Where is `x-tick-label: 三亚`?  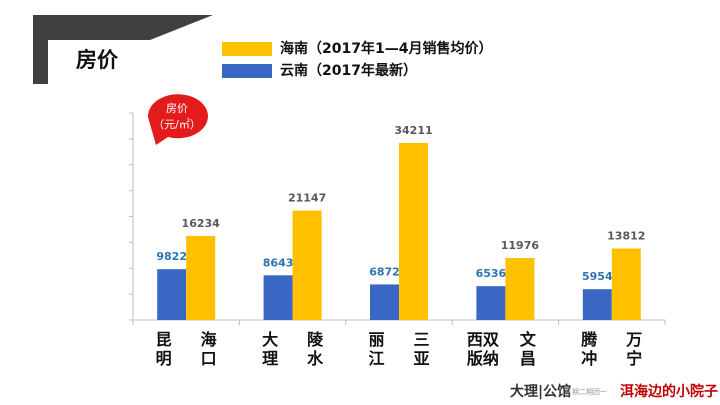 x-tick-label: 三亚 is located at coordinates (421, 349).